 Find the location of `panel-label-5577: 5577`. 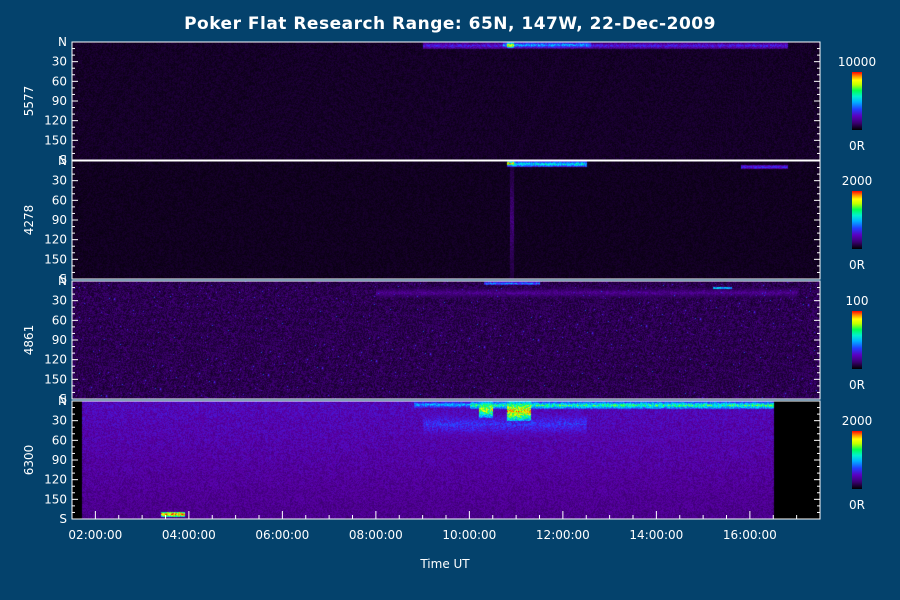

panel-label-5577: 5577 is located at coordinates (29, 101).